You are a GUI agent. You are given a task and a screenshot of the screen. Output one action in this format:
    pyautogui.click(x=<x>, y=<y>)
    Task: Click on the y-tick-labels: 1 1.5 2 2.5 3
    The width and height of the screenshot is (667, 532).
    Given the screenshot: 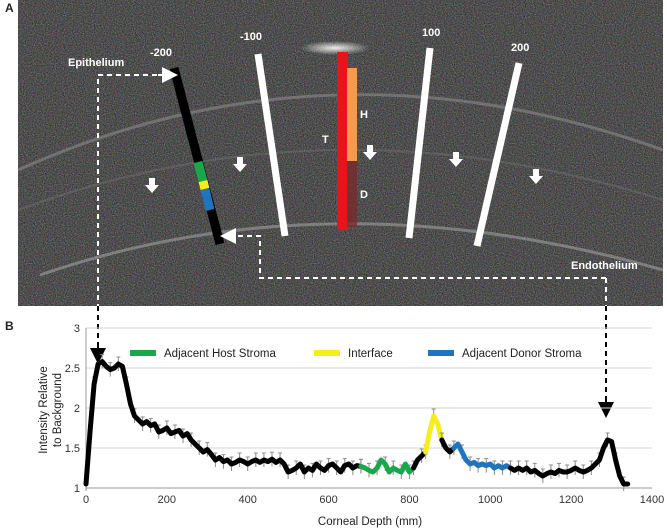 What is the action you would take?
    pyautogui.click(x=72, y=409)
    